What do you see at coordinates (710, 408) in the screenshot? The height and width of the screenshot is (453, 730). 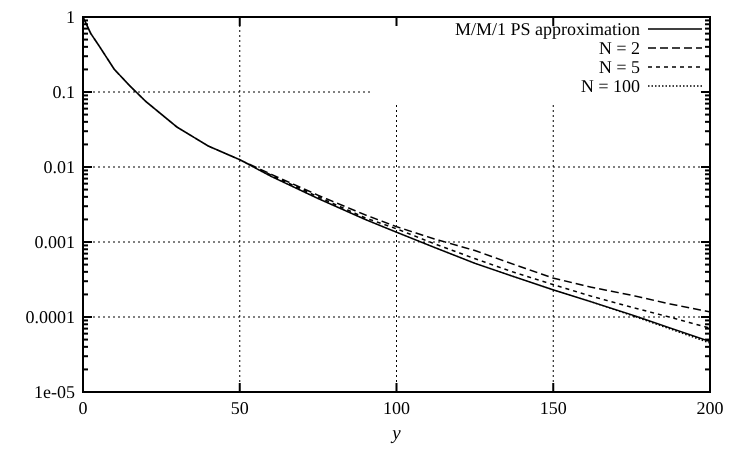 I see `x-tick-label: 200` at bounding box center [710, 408].